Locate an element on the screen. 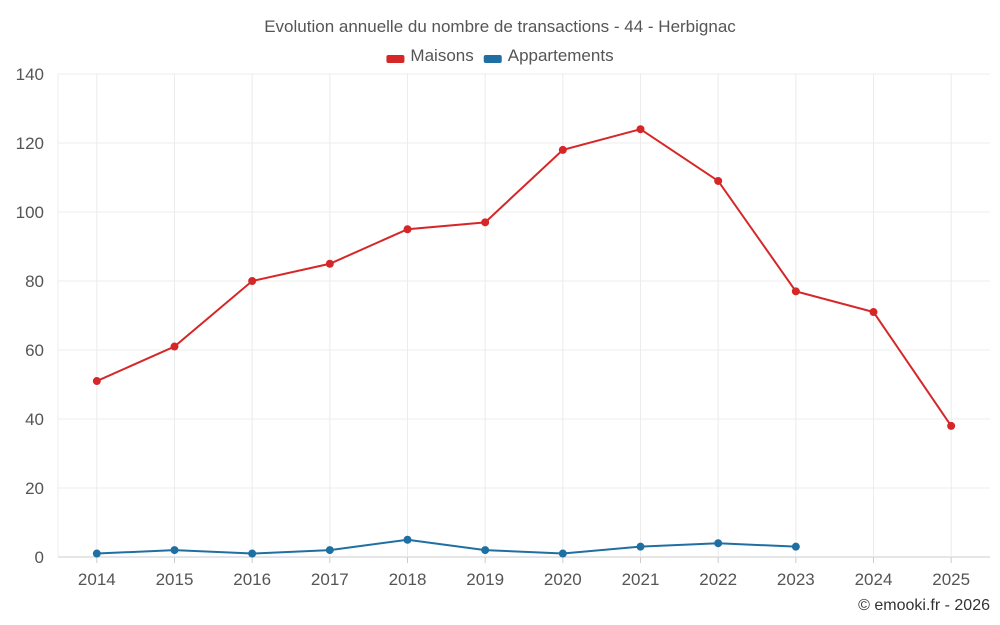 Image resolution: width=1000 pixels, height=625 pixels. x-tick-label: 2023 is located at coordinates (796, 579).